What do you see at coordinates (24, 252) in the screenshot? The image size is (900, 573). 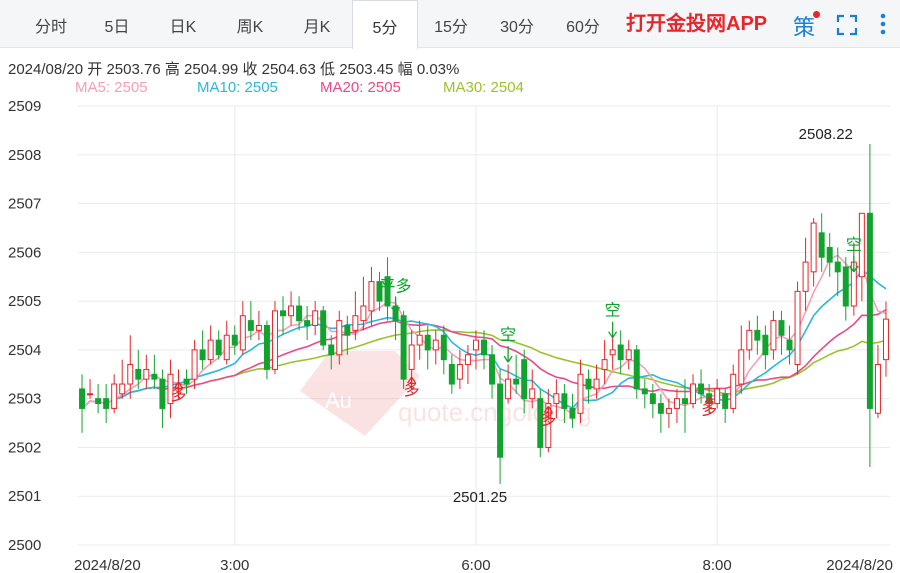 I see `y-tick-label: 2506` at bounding box center [24, 252].